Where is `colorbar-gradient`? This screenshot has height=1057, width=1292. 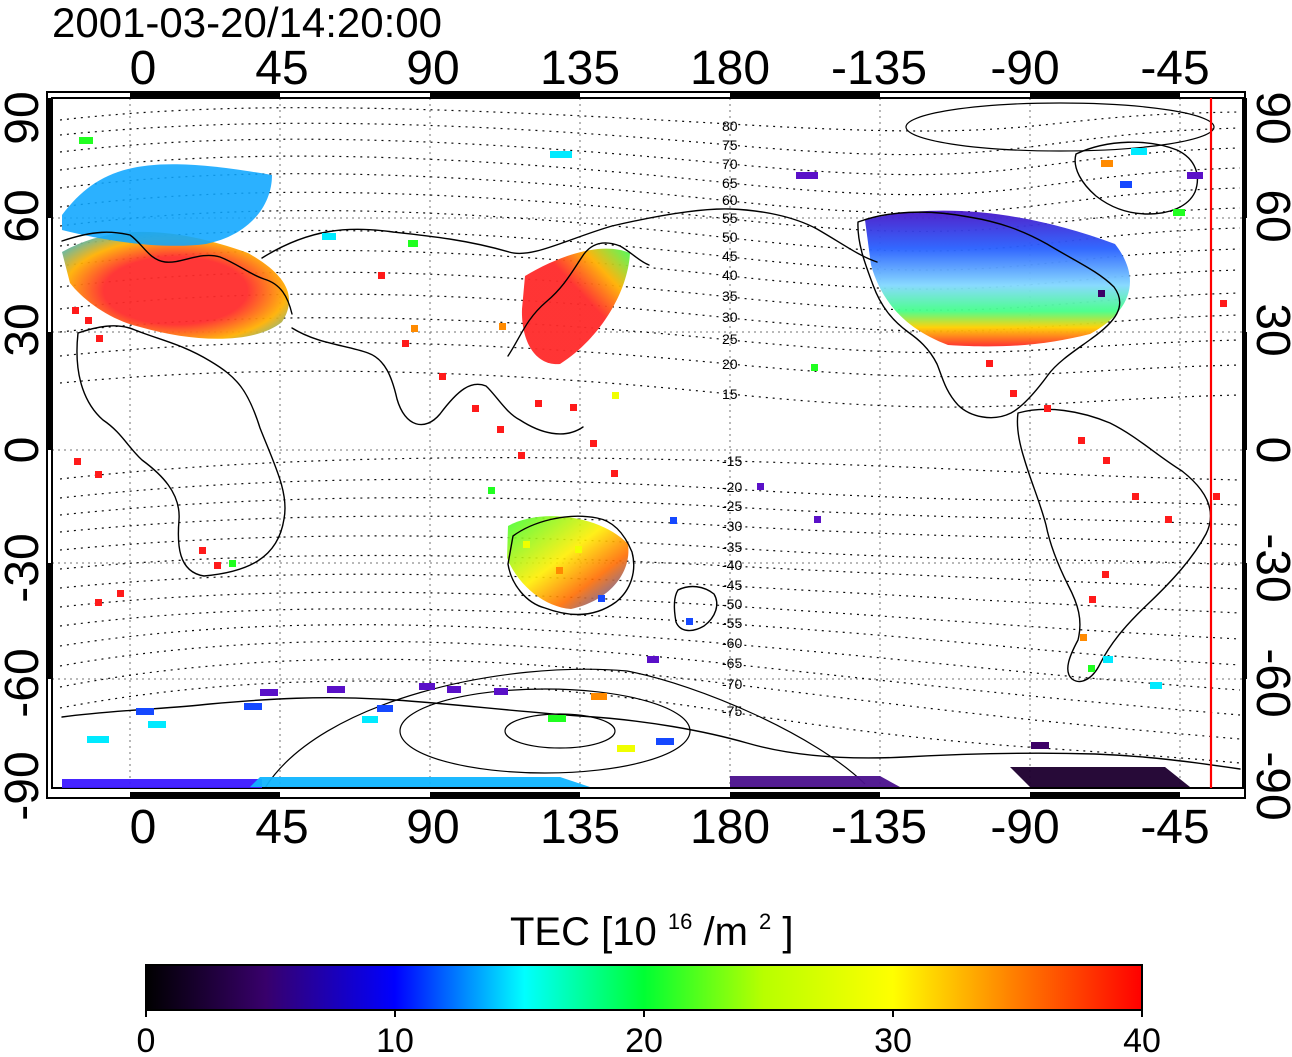
colorbar-gradient is located at coordinates (644, 987).